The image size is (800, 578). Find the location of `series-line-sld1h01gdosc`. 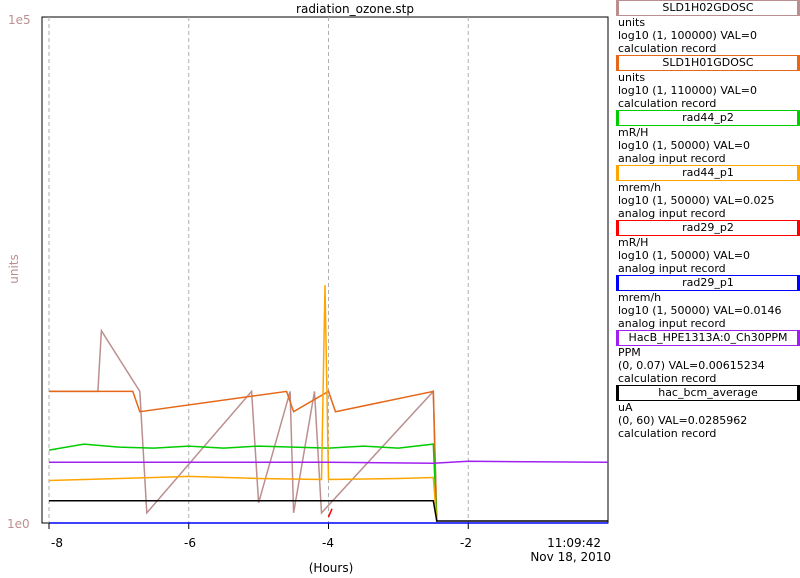

series-line-sld1h01gdosc is located at coordinates (243, 457).